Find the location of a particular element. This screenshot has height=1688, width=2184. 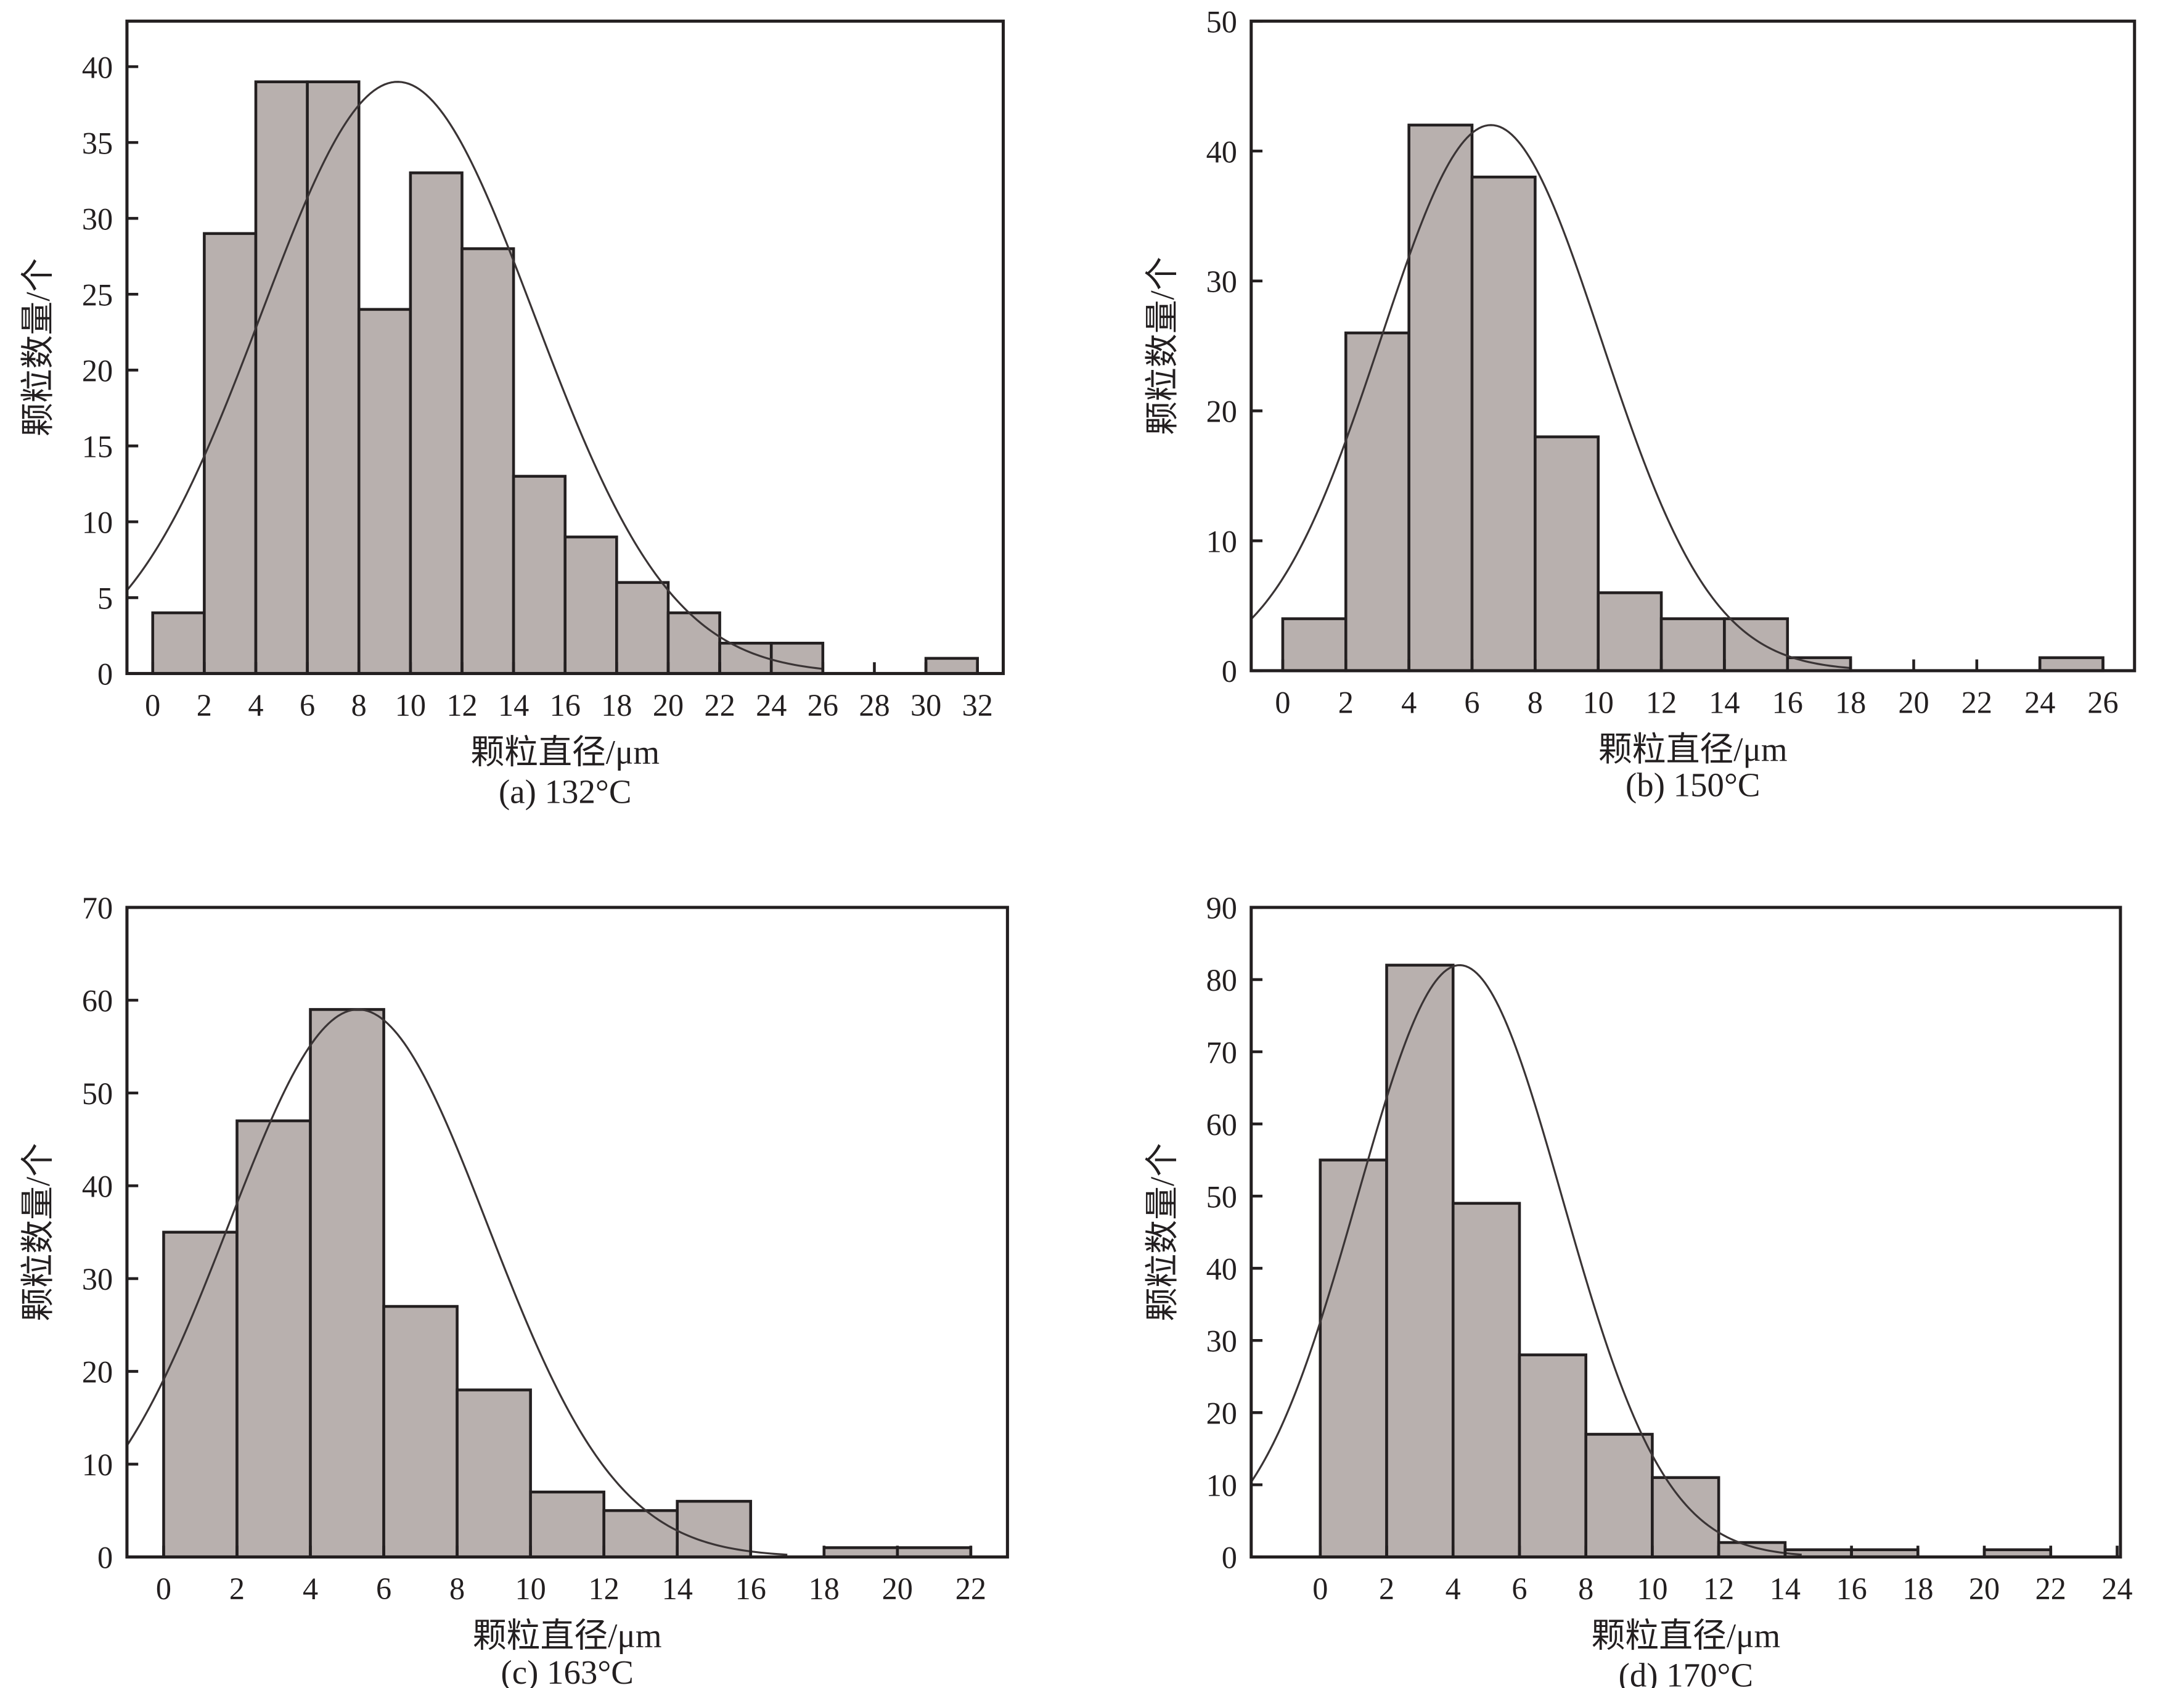

panel-caption: (b) 150°C is located at coordinates (1693, 784).